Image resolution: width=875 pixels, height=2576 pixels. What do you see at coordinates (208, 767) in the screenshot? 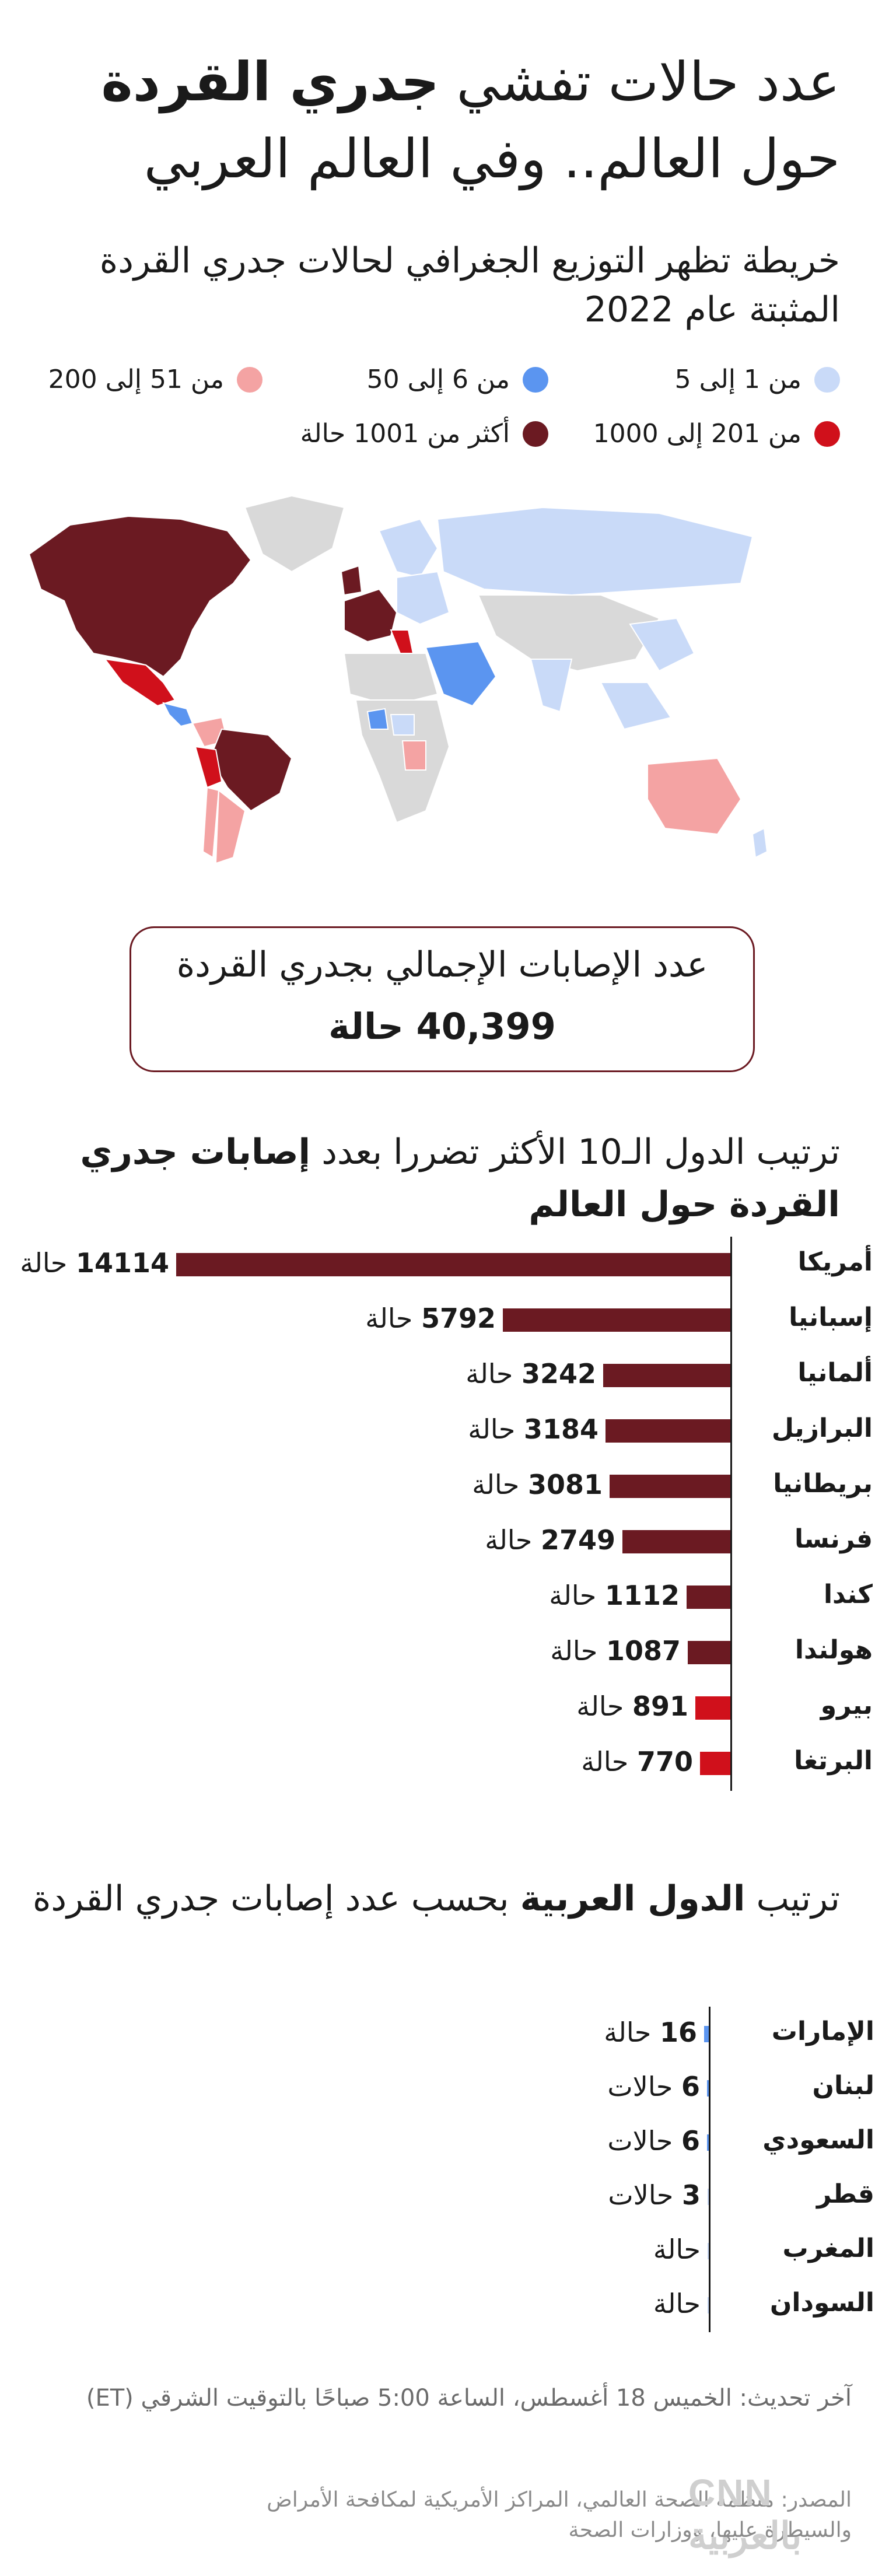
I see `map-region-peru` at bounding box center [208, 767].